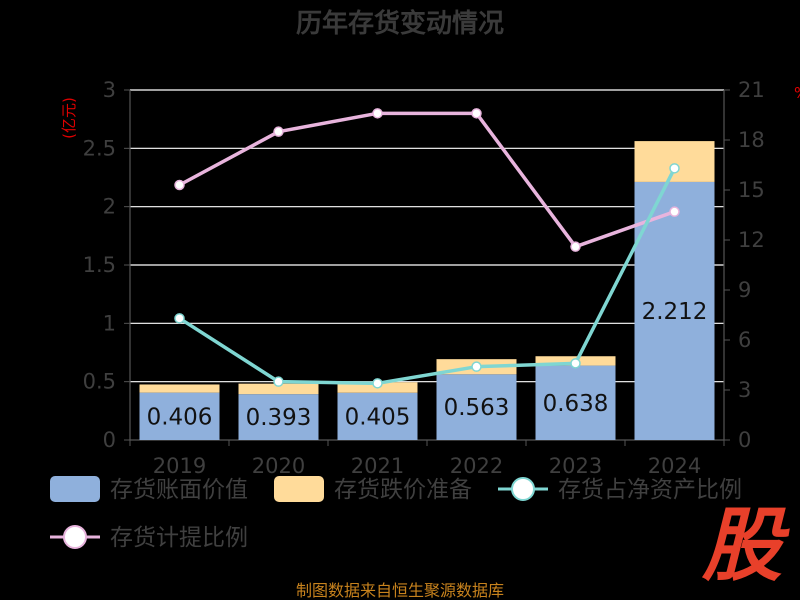 The height and width of the screenshot is (600, 800). I want to click on brand-logo: 股, so click(745, 545).